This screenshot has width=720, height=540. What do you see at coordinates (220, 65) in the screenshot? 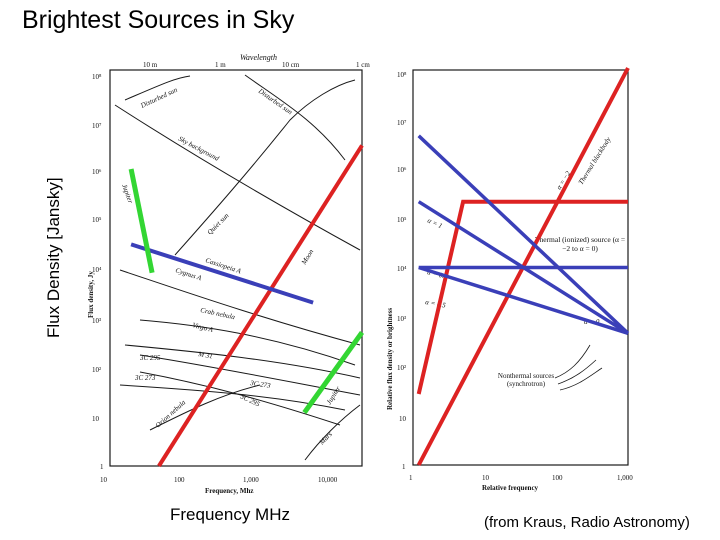
I see `left-top-tick: 1 m` at bounding box center [220, 65].